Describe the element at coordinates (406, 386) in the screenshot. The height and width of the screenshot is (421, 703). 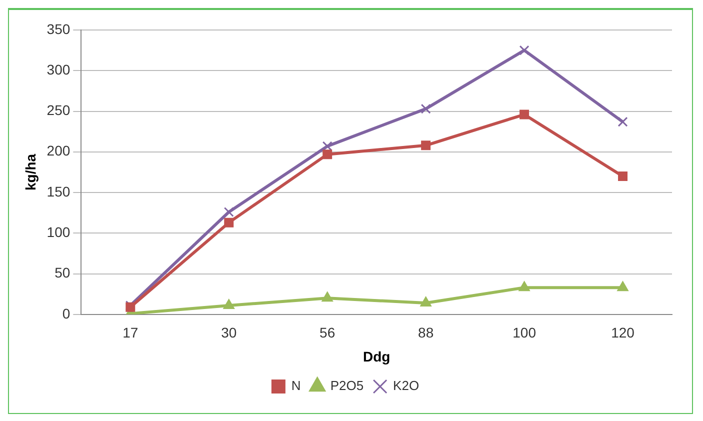
I see `legend-label: K2O` at that location.